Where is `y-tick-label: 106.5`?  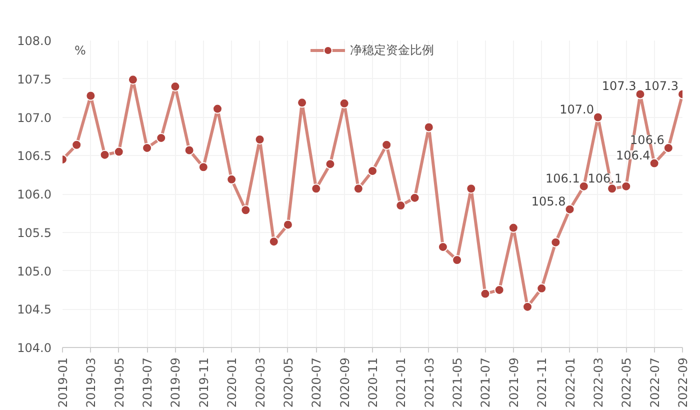 y-tick-label: 106.5 is located at coordinates (34, 156).